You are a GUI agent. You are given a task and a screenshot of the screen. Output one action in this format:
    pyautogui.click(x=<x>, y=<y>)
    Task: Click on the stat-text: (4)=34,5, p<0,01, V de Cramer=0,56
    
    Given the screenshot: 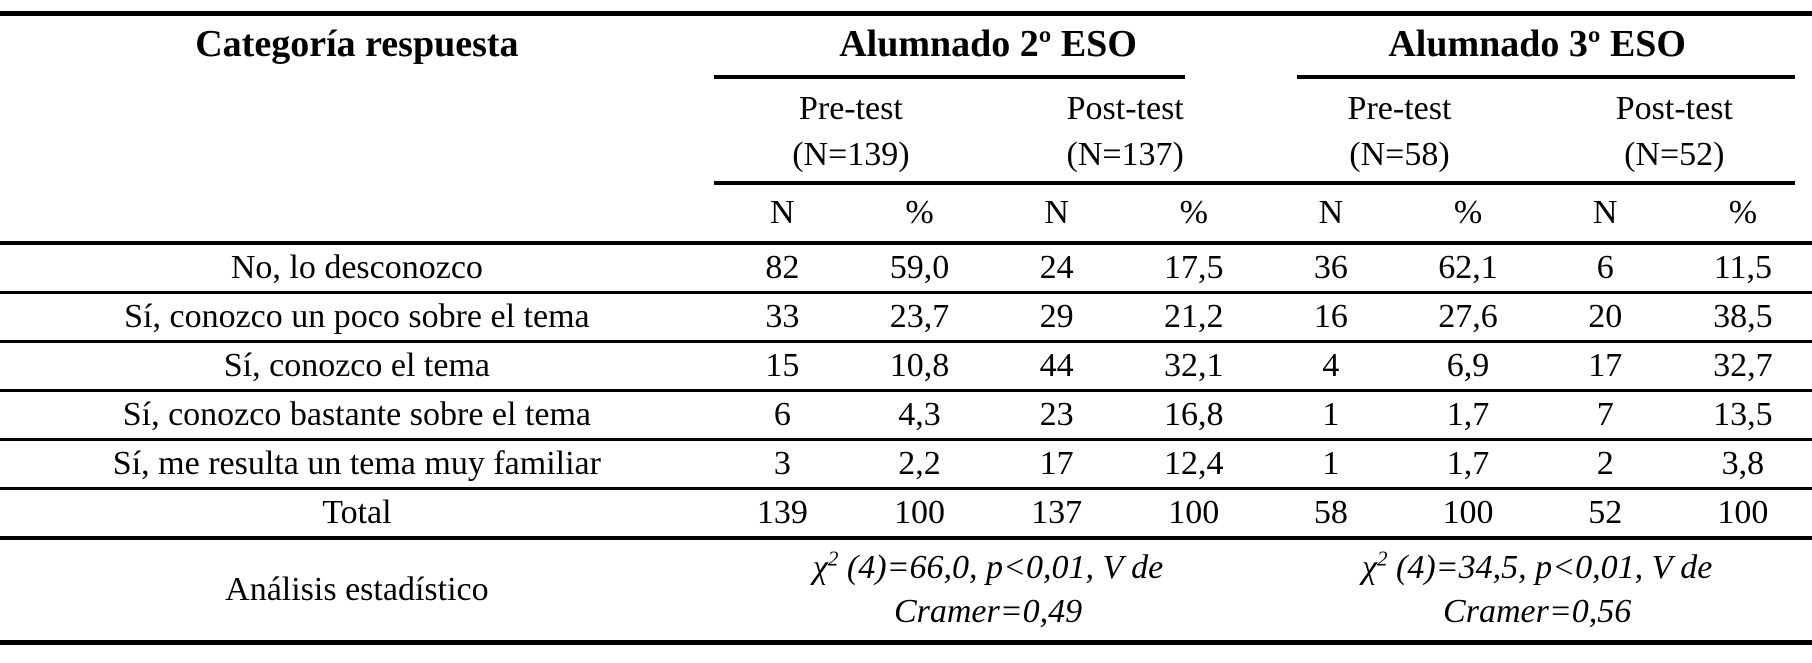 What is the action you would take?
    pyautogui.click(x=1554, y=589)
    